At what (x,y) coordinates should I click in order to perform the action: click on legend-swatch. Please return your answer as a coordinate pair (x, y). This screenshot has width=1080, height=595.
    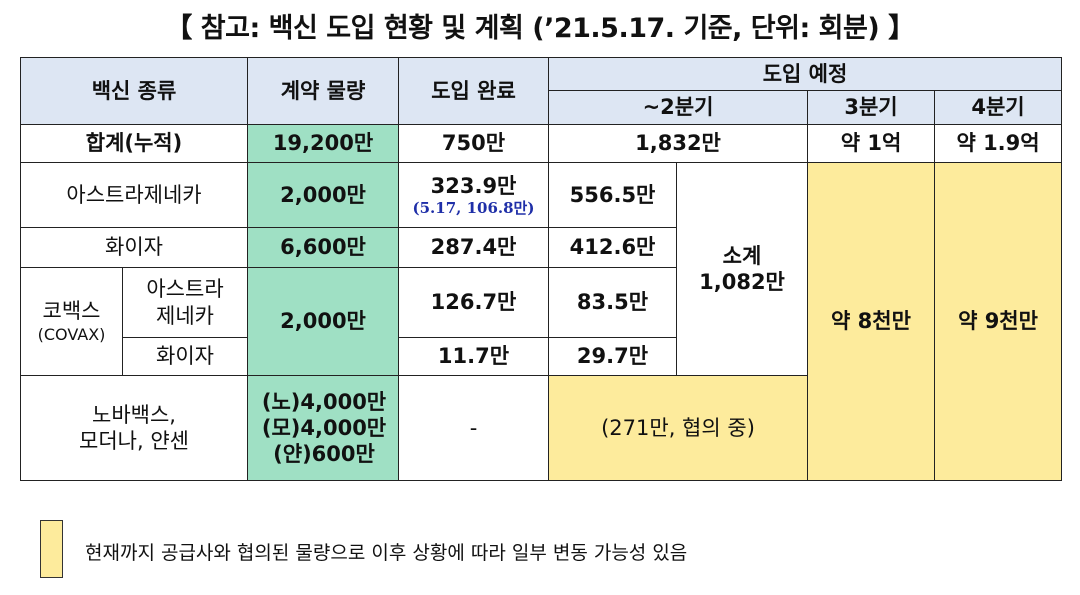
    Looking at the image, I should click on (51, 549).